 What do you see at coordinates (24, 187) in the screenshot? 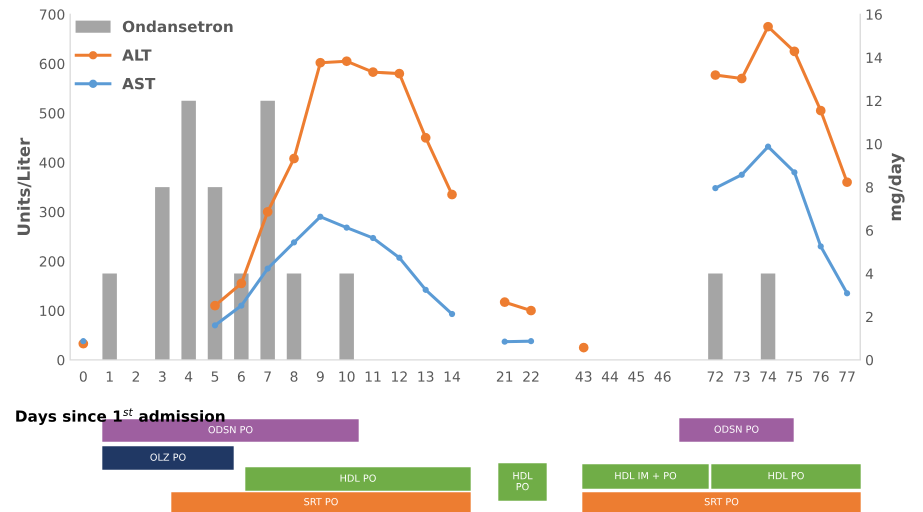
I see `y-axis-title: Units/Liter` at bounding box center [24, 187].